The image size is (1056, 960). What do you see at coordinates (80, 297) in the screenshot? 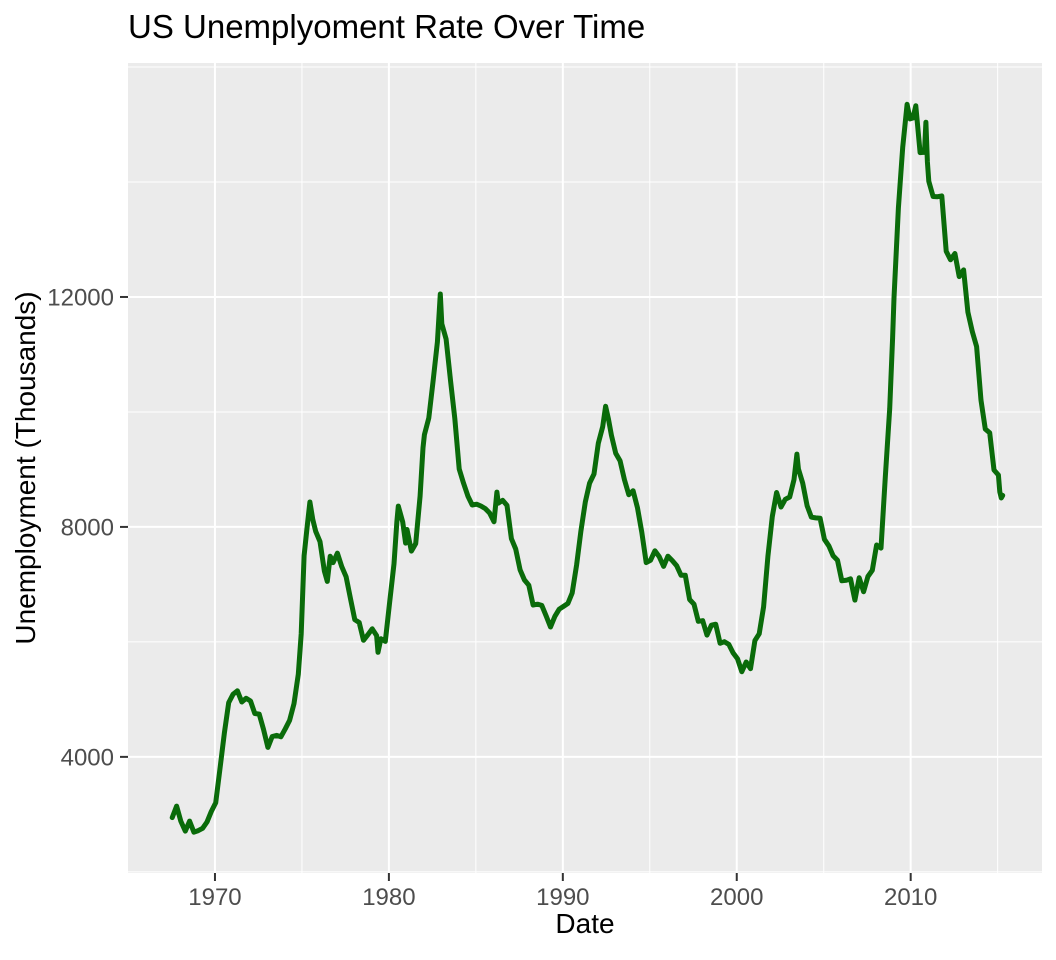
I see `y-tick-label: 12000` at bounding box center [80, 297].